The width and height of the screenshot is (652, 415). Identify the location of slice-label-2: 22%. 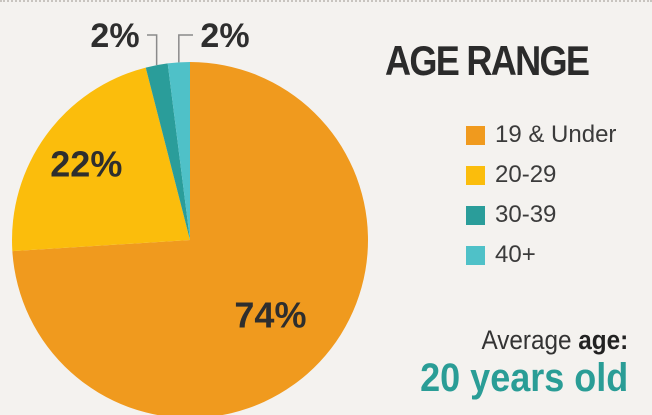
(86, 164).